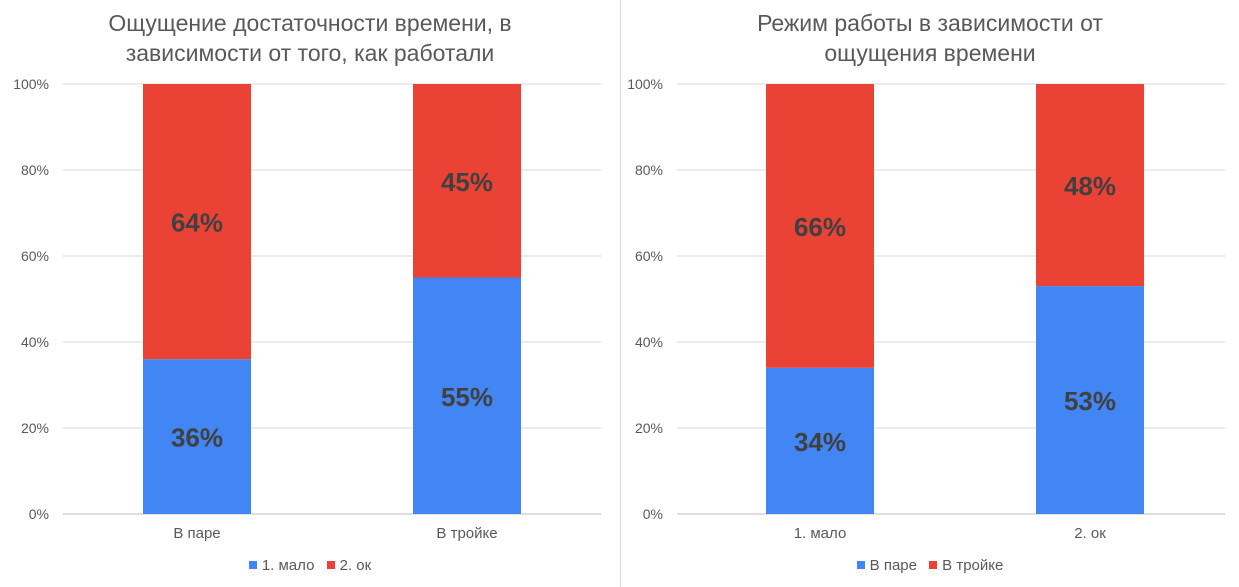 This screenshot has width=1239, height=587. I want to click on data-label: 45%, so click(467, 182).